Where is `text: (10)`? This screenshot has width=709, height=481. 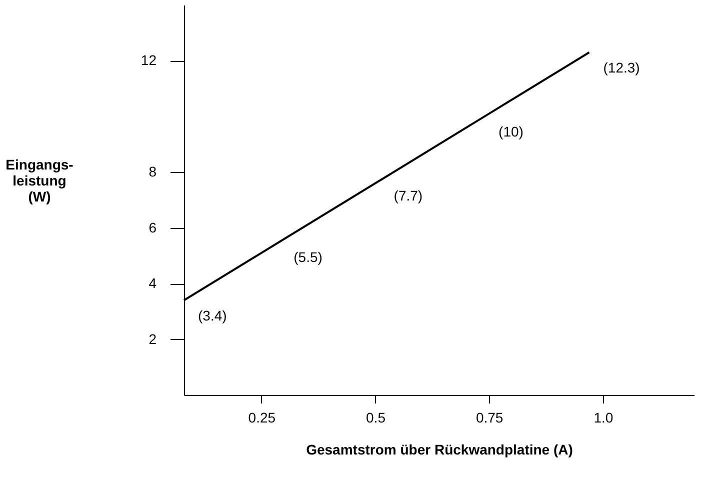
text: (10) is located at coordinates (511, 131).